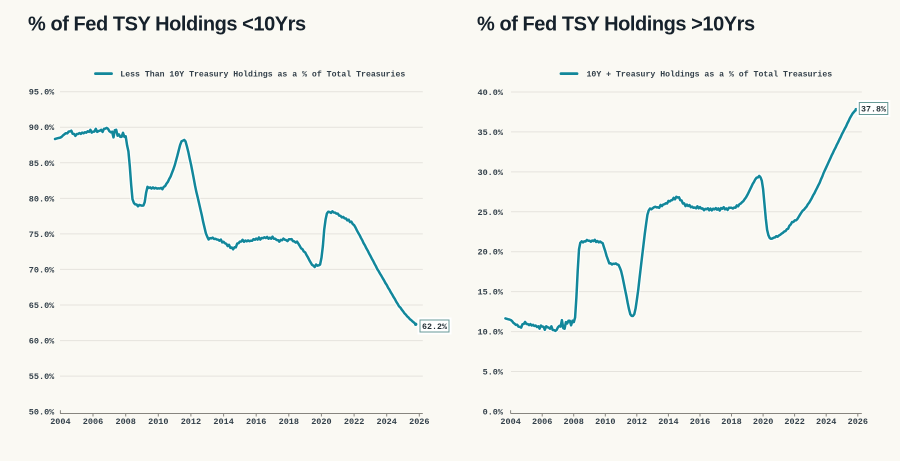 Image resolution: width=900 pixels, height=461 pixels. I want to click on svg-text: 15.0%, so click(490, 293).